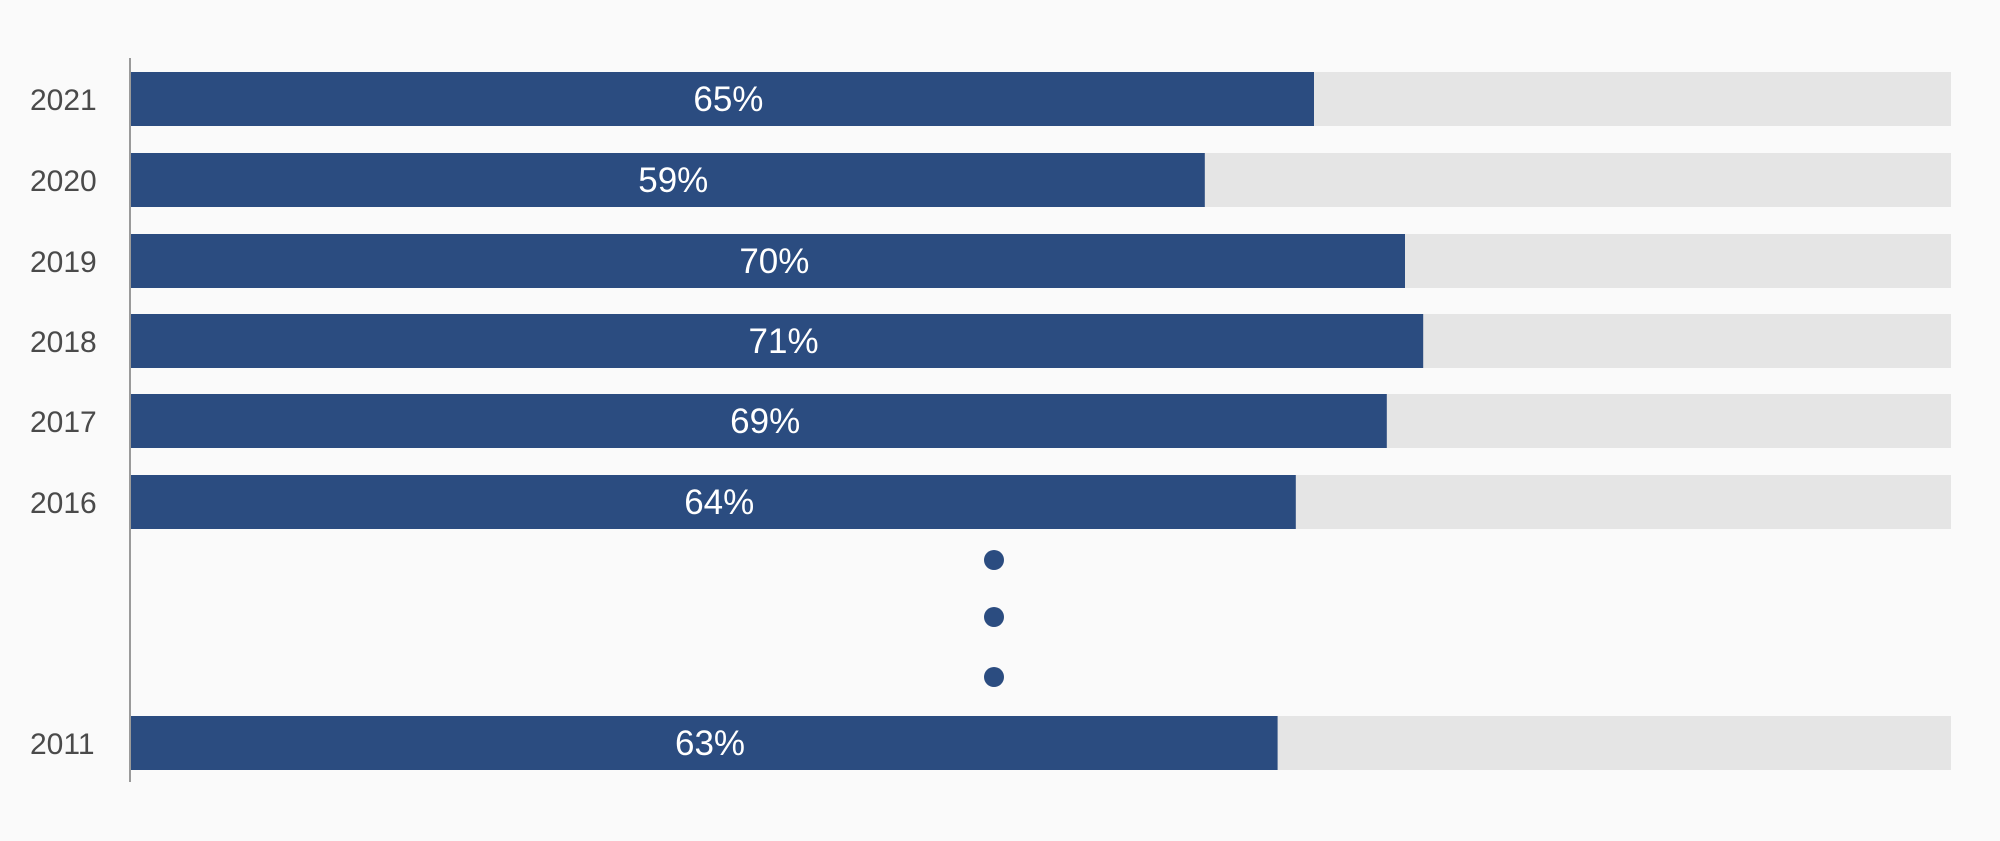  Describe the element at coordinates (63, 181) in the screenshot. I see `year-label-2020: 2020` at that location.